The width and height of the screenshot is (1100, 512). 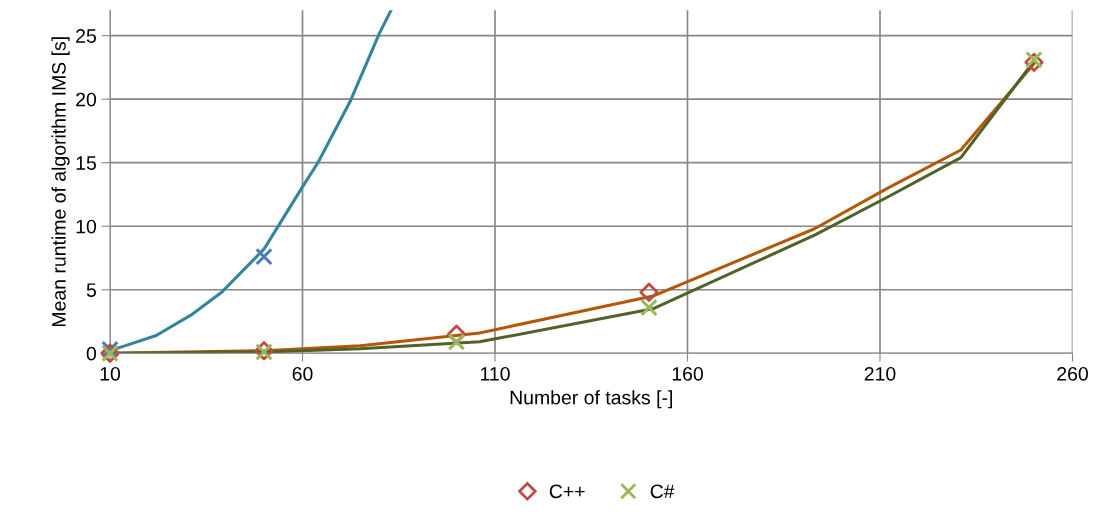 What do you see at coordinates (662, 491) in the screenshot?
I see `legend-label: C#` at bounding box center [662, 491].